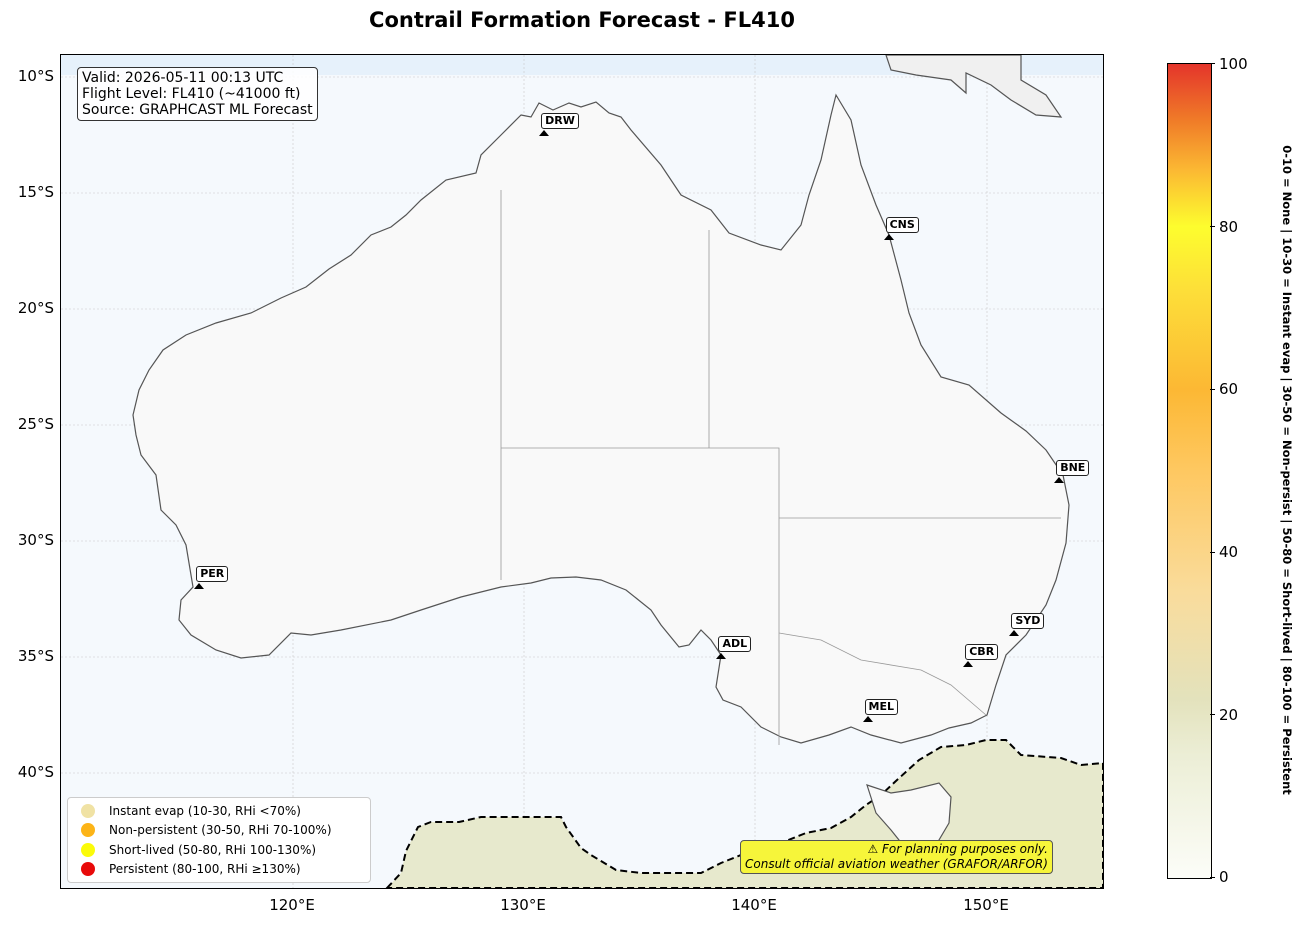 This screenshot has width=1304, height=926. I want to click on airport-label: SYD, so click(1028, 620).